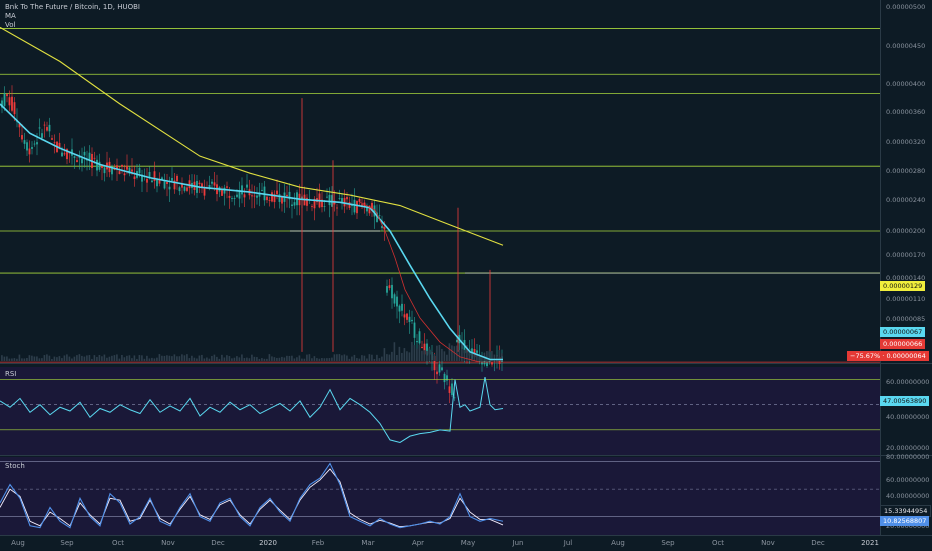 This screenshot has width=932, height=551. Describe the element at coordinates (72, 7) in the screenshot. I see `symbol-title: Bnk To The Future / Bitcoin, 1D, HUOBI` at that location.